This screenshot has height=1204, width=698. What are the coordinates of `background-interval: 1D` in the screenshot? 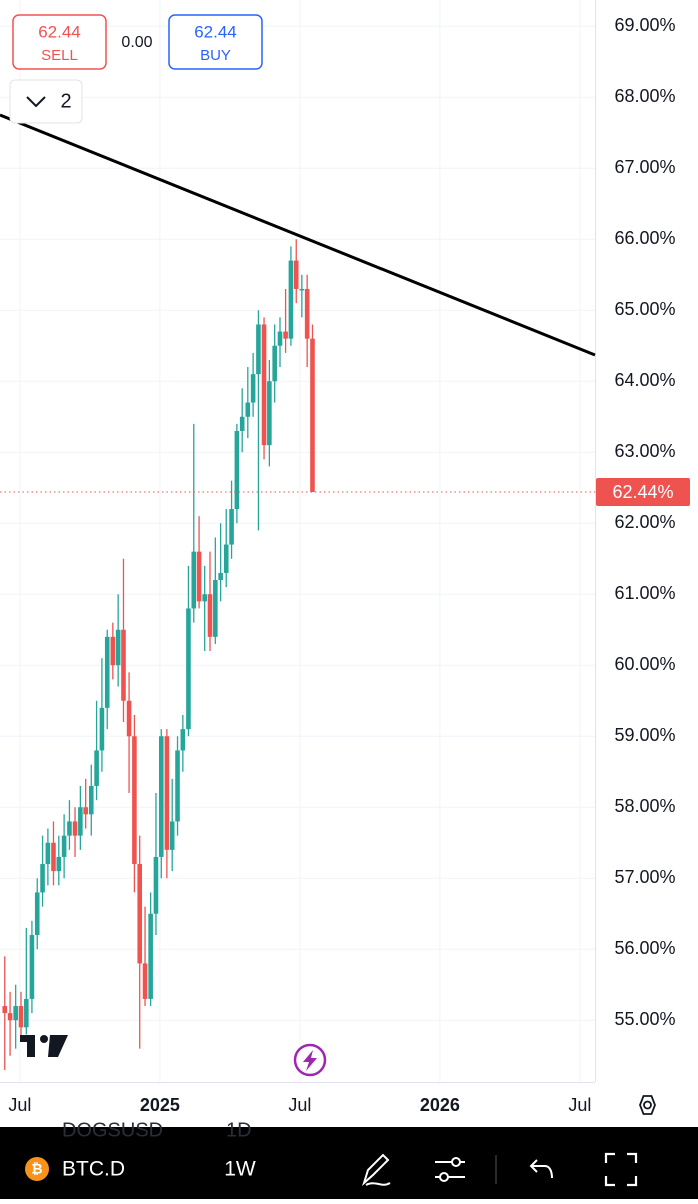 It's located at (239, 1130).